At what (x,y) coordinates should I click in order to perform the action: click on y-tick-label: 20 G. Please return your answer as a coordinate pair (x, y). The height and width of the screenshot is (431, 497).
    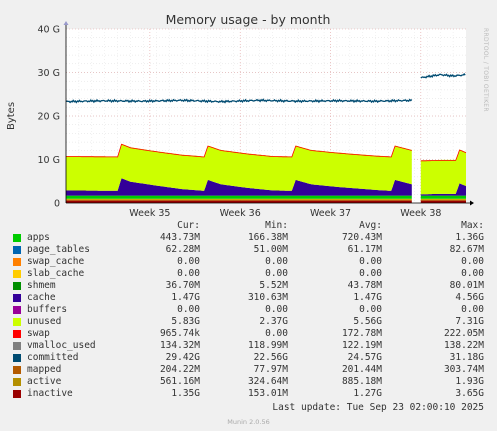
    Looking at the image, I should click on (49, 117).